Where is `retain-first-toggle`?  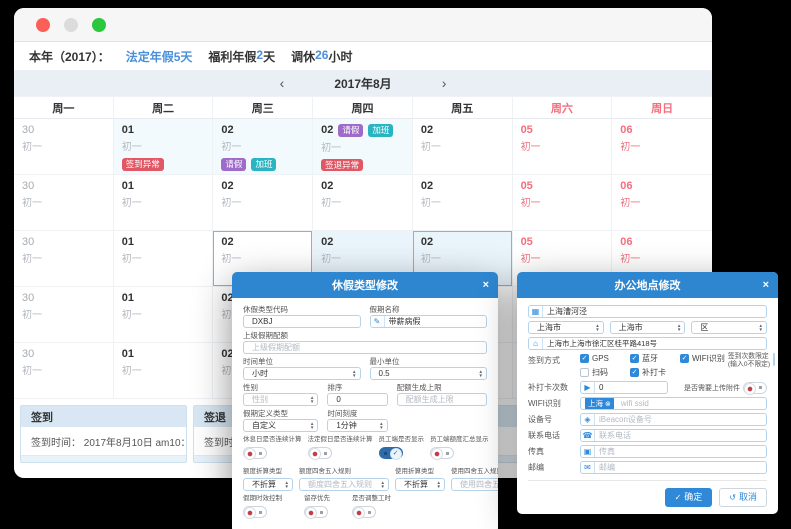 retain-first-toggle is located at coordinates (316, 512).